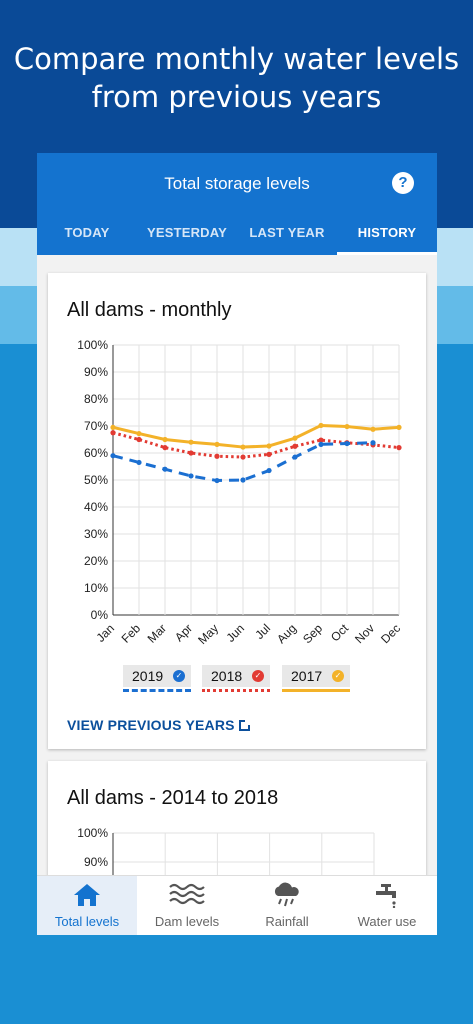 The width and height of the screenshot is (473, 1024). I want to click on bottom-navigation: Total levels Dam levels Rainfall, so click(237, 905).